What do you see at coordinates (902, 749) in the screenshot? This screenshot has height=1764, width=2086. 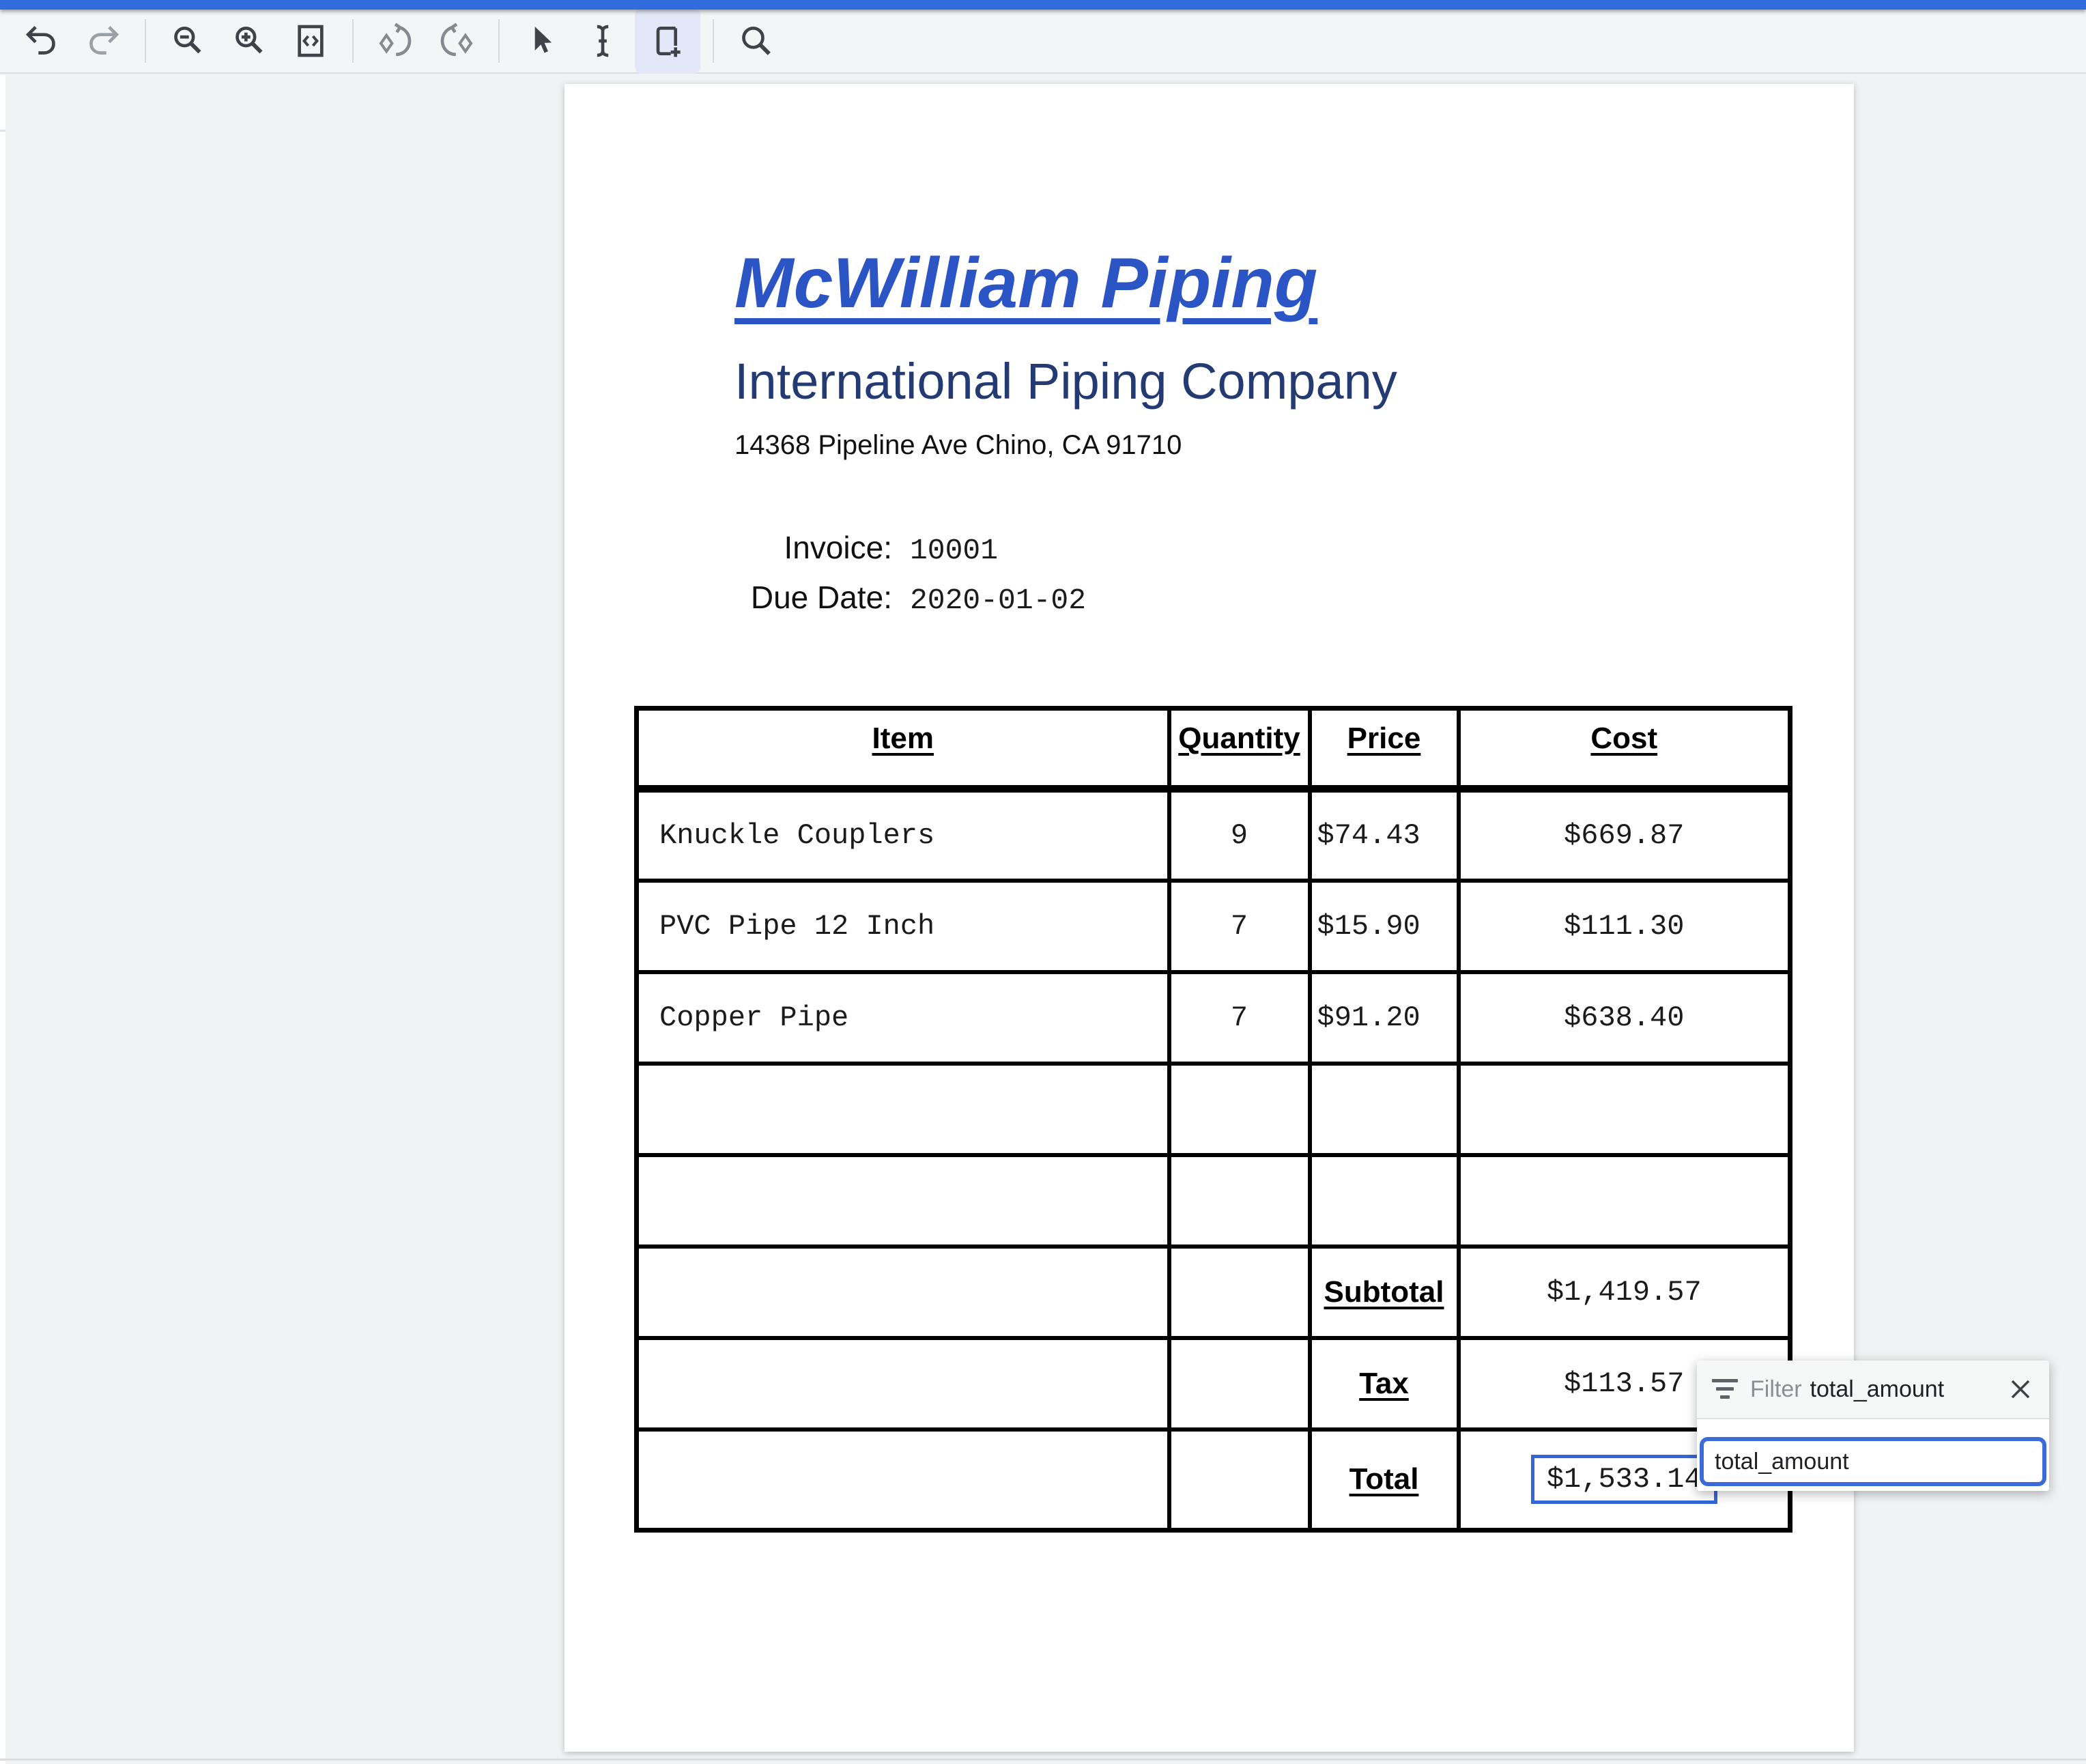 I see `header-item: Item` at bounding box center [902, 749].